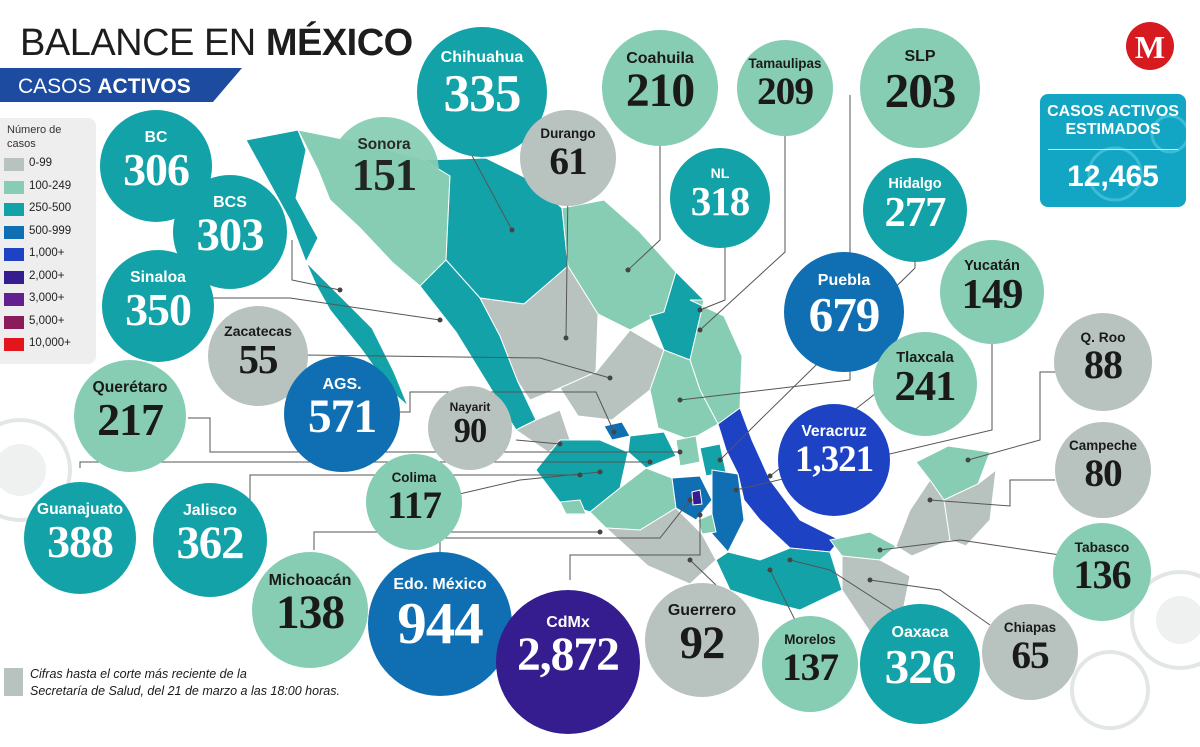 The image size is (1200, 747). I want to click on legend-label: 3,000+, so click(47, 298).